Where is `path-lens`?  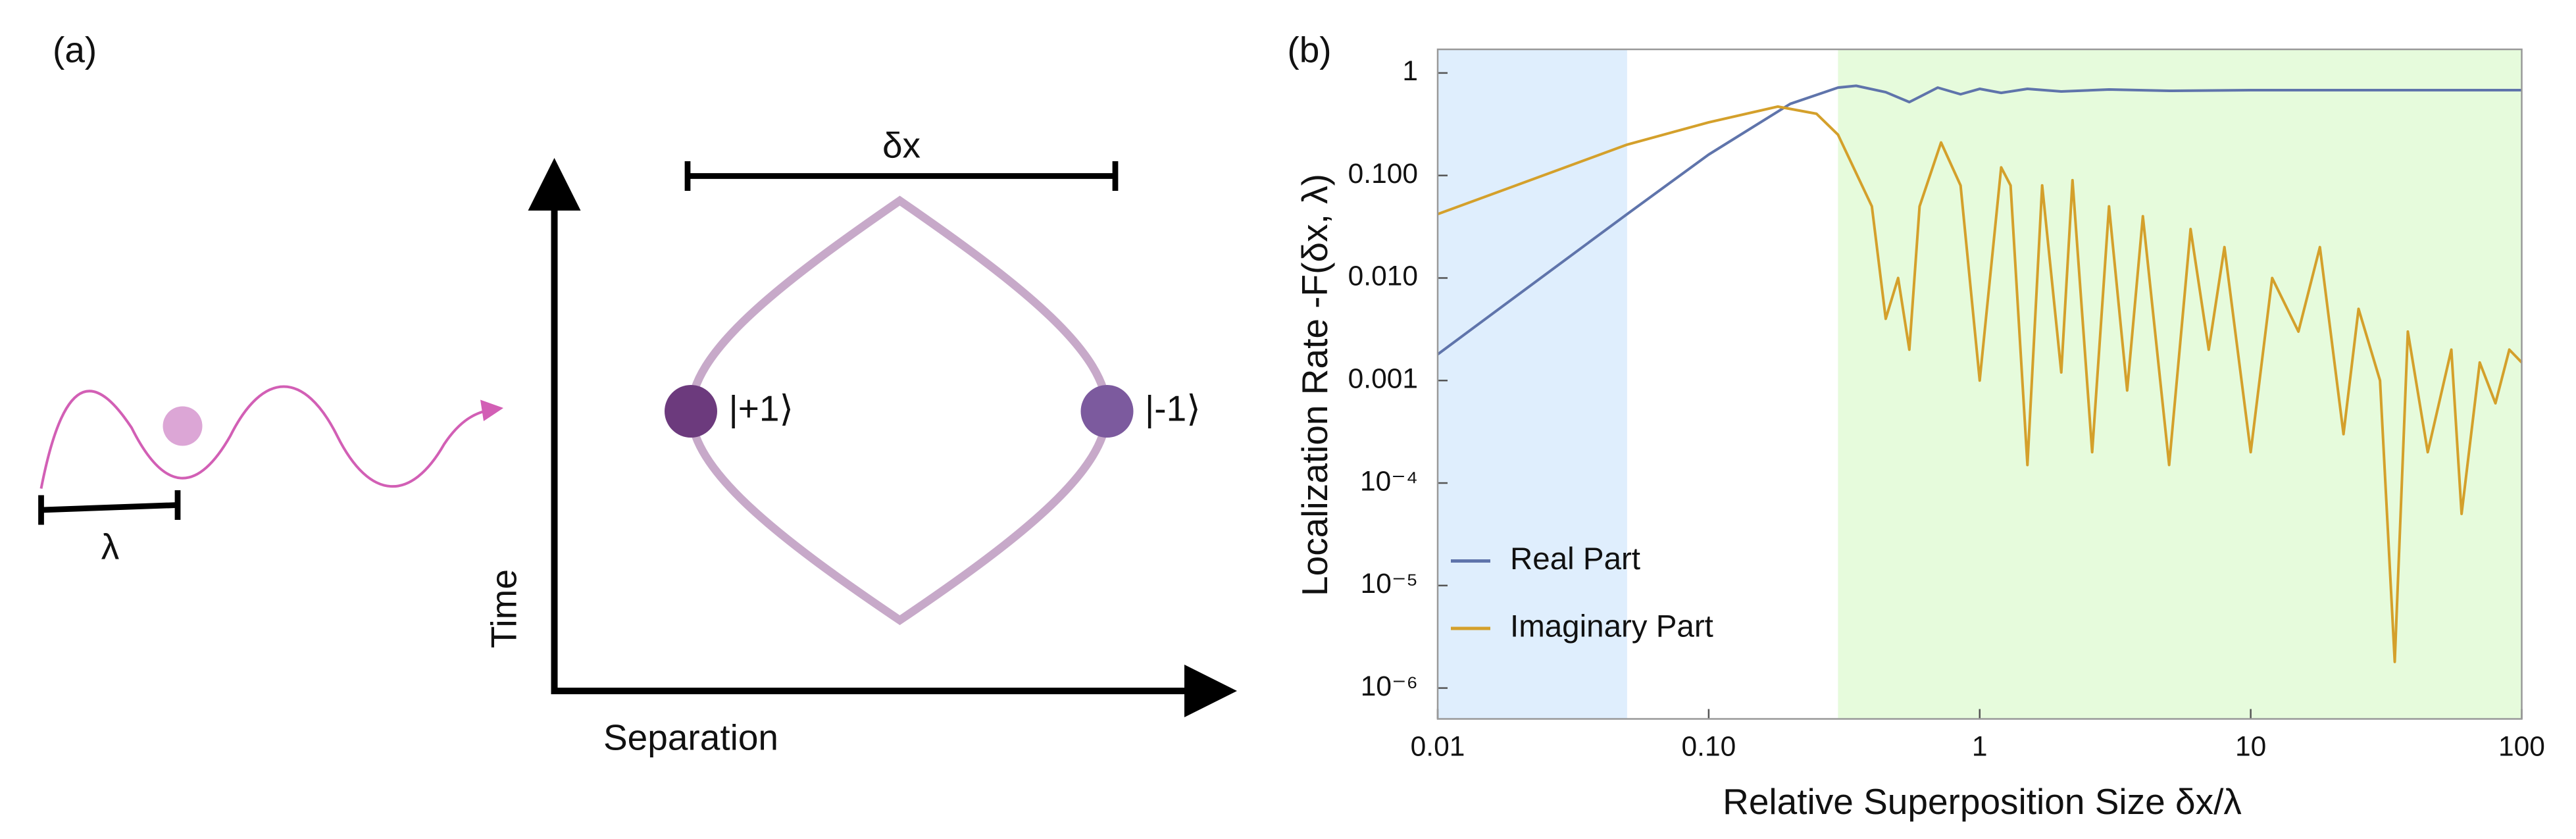
path-lens is located at coordinates (898, 410).